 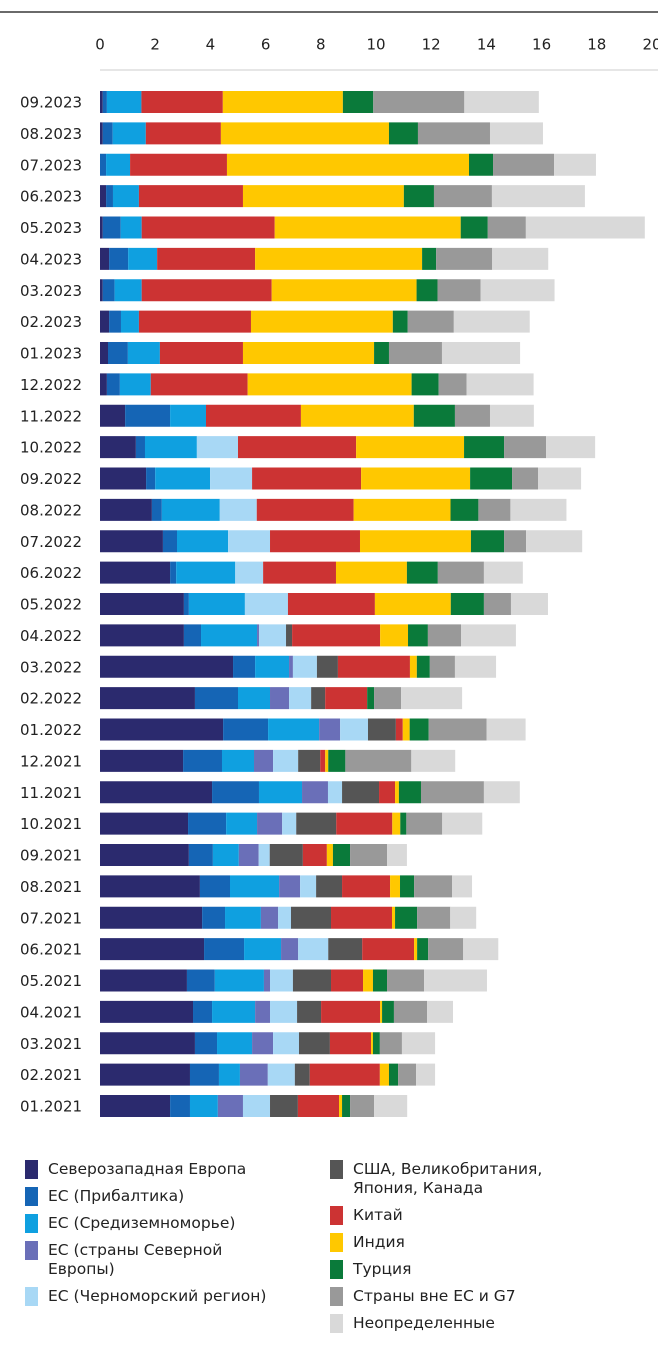 I want to click on y-tick-label: 10.2022, so click(x=51, y=448).